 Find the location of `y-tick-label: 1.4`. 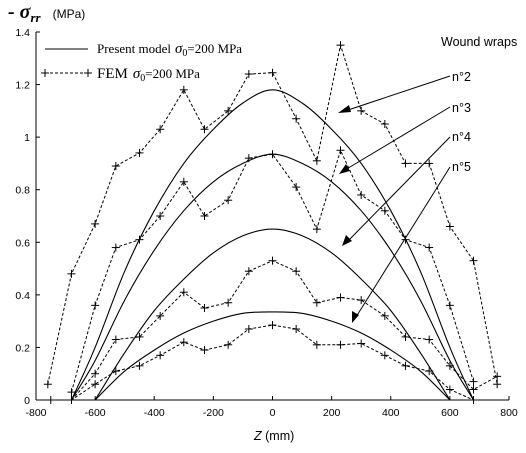

y-tick-label: 1.4 is located at coordinates (22, 33).